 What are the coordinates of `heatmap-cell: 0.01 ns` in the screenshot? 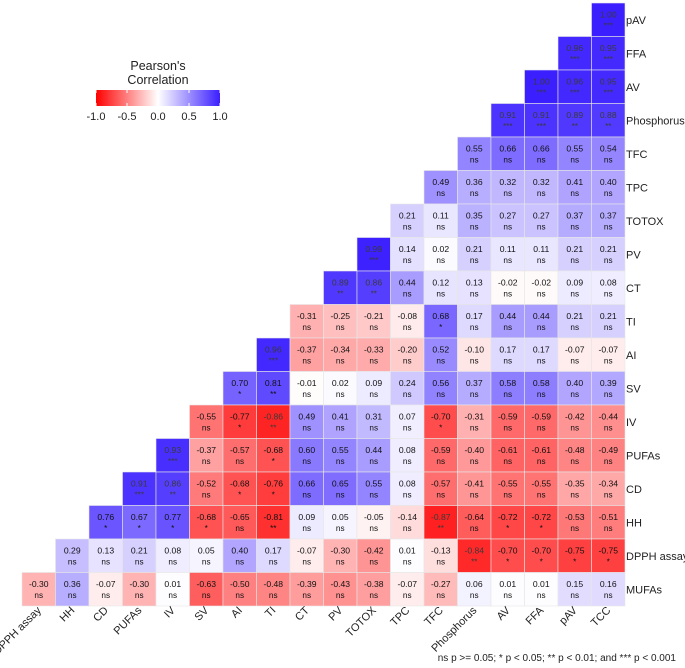 It's located at (172, 589).